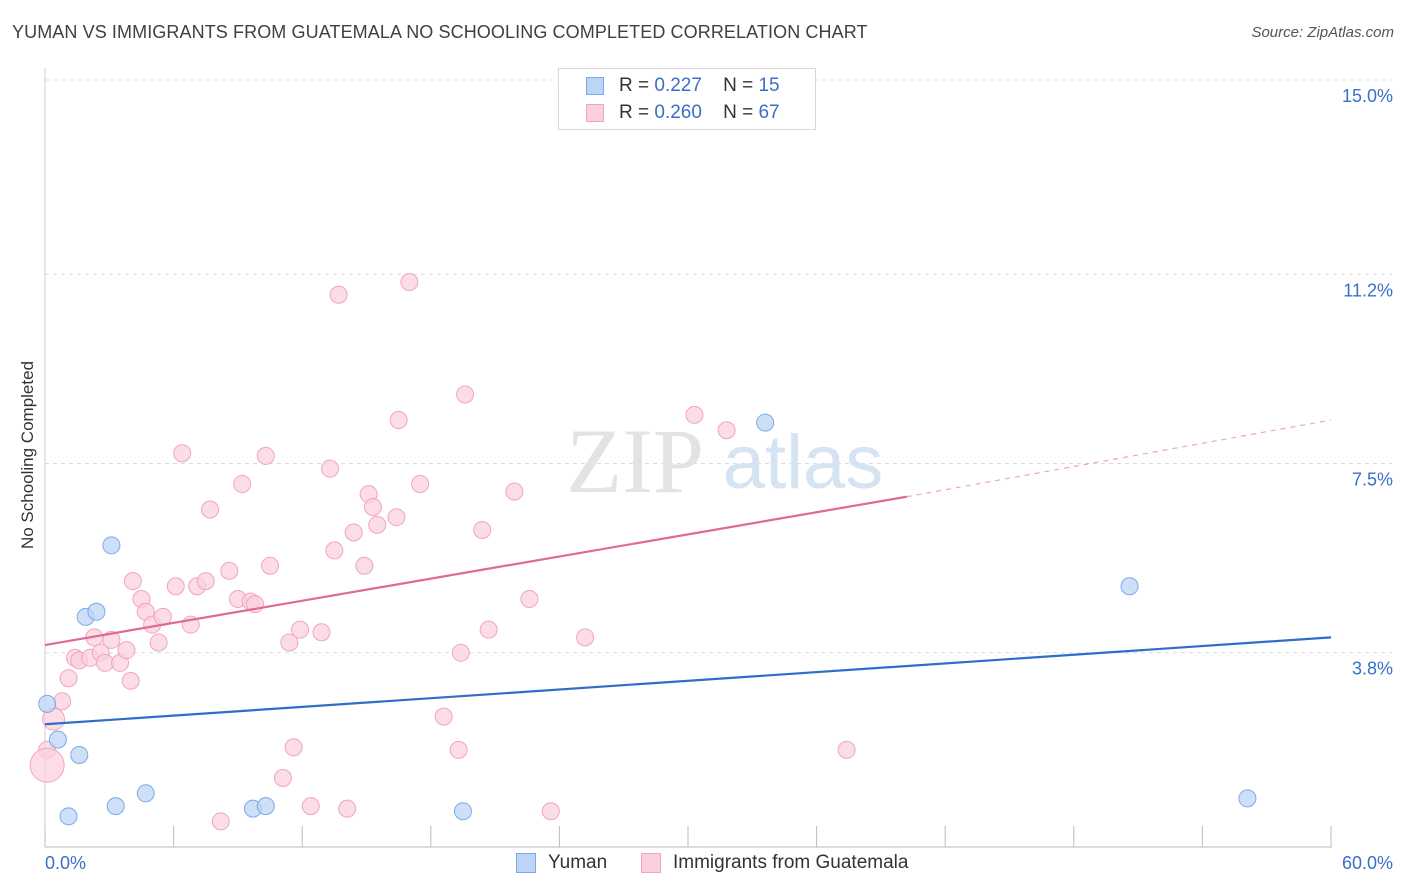  What do you see at coordinates (791, 862) in the screenshot?
I see `legend-label: Immigrants from Guatemala` at bounding box center [791, 862].